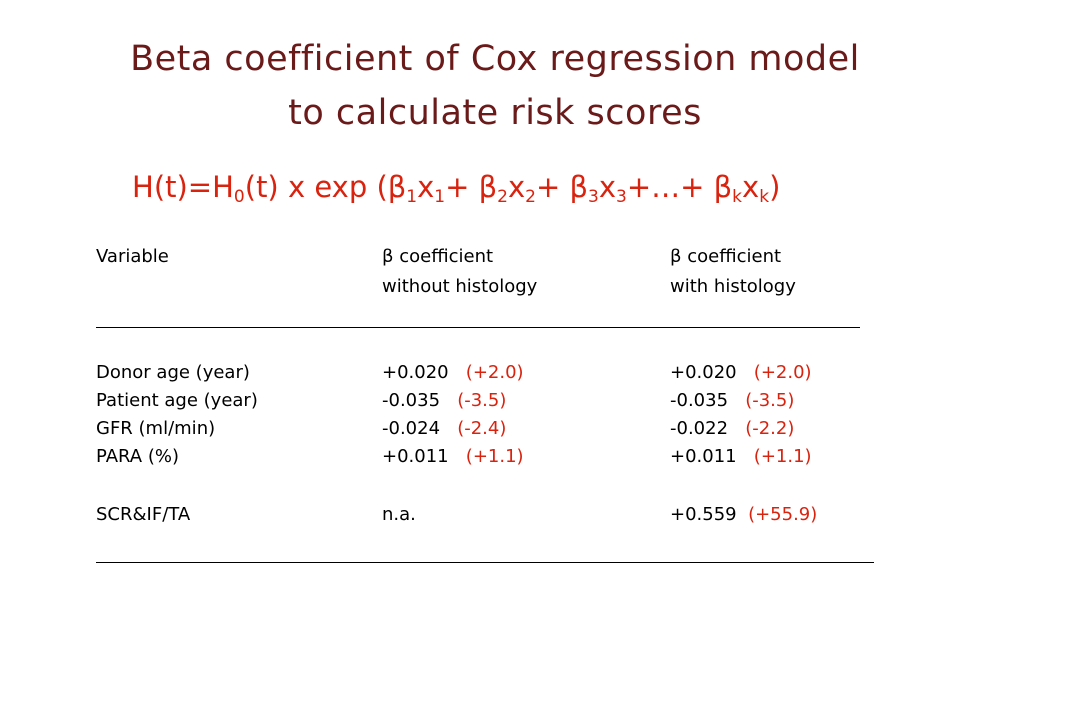 The height and width of the screenshot is (720, 1080). Describe the element at coordinates (143, 514) in the screenshot. I see `row-variable: SCR&IF/TA` at that location.